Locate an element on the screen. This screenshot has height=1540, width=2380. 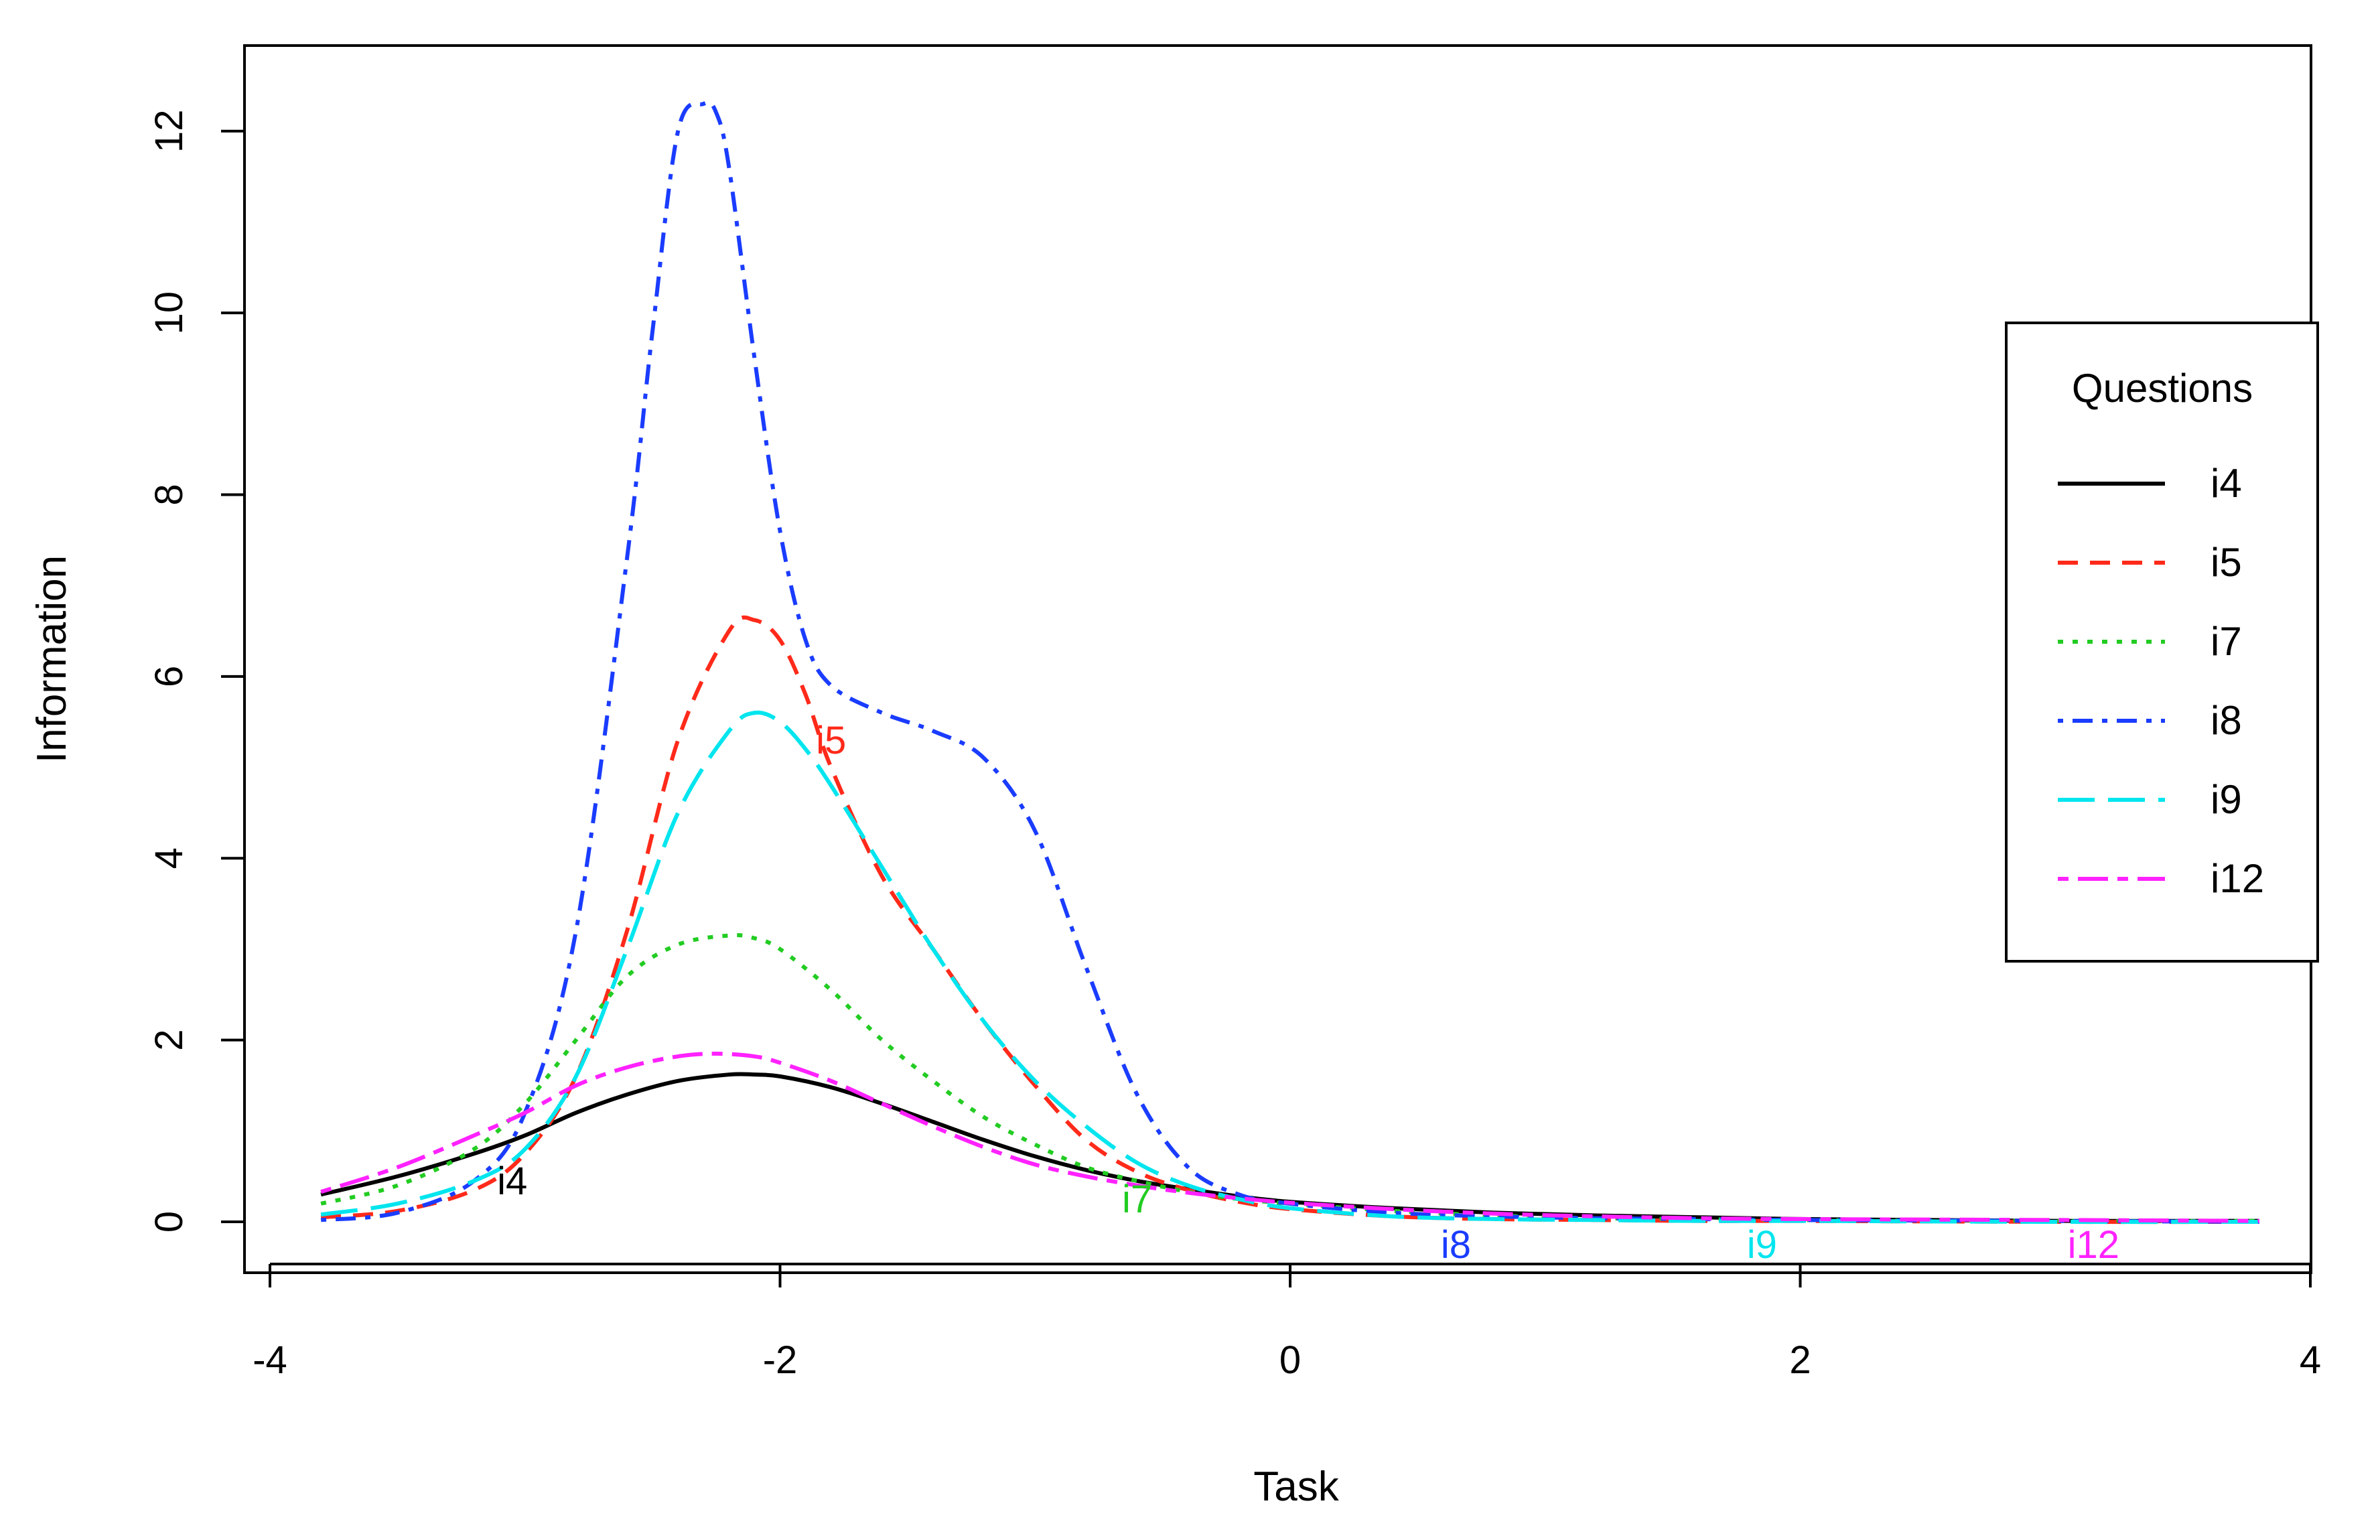
y-tick-label: 4 is located at coordinates (169, 858).